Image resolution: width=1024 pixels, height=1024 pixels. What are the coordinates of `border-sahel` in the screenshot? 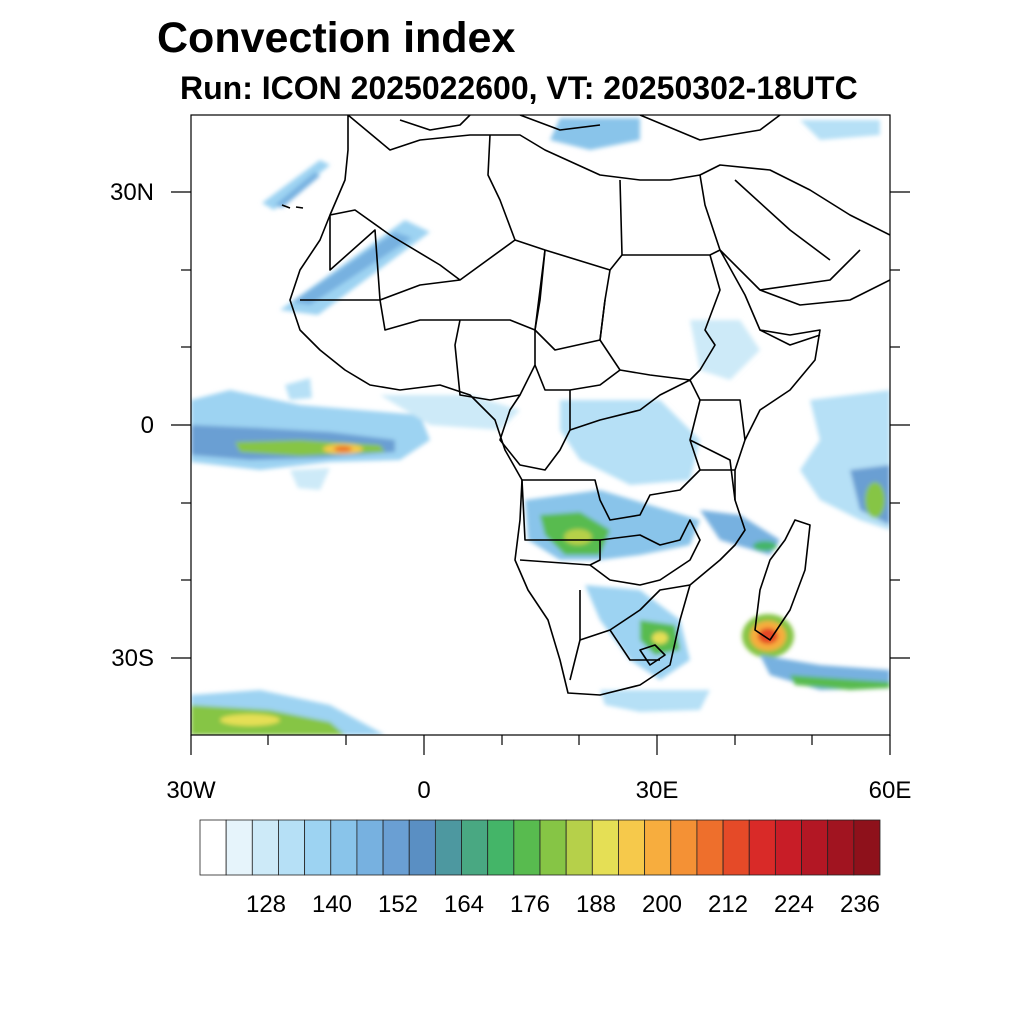 It's located at (495, 270).